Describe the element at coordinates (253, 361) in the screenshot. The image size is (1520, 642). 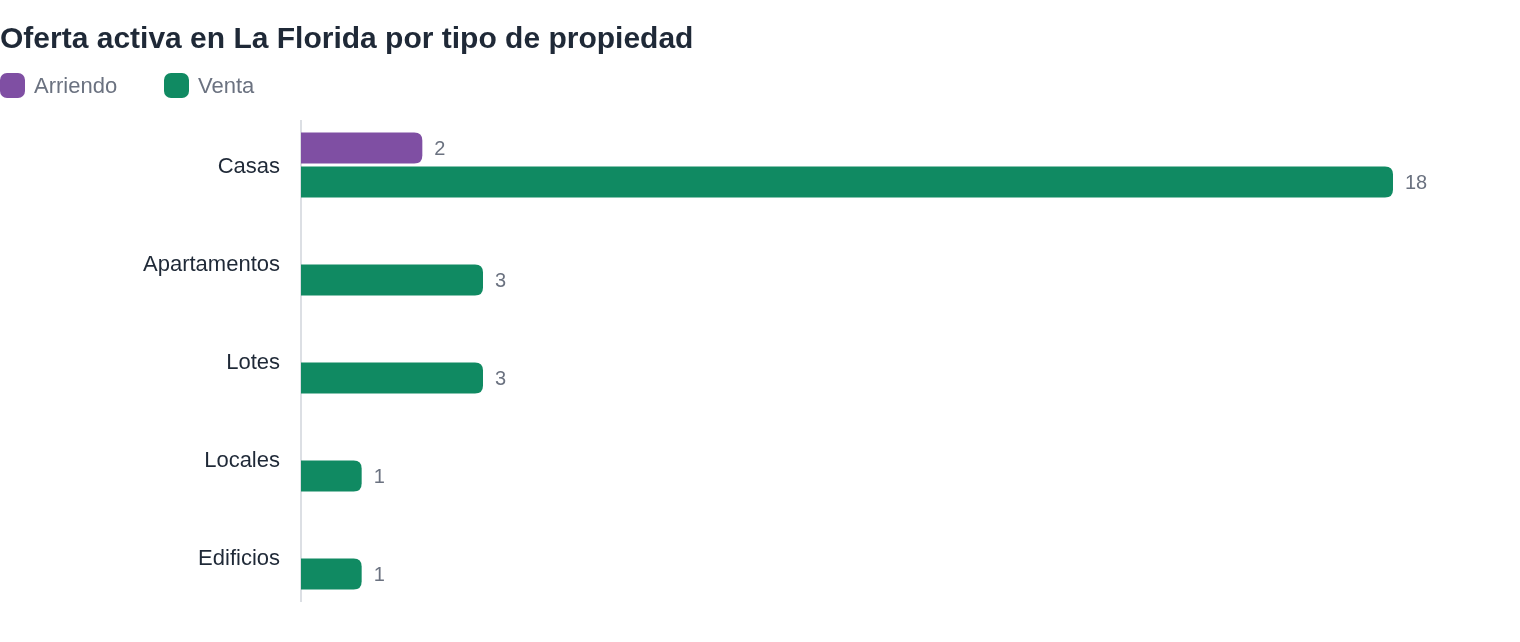
I see `y-tick-label: Lotes` at that location.